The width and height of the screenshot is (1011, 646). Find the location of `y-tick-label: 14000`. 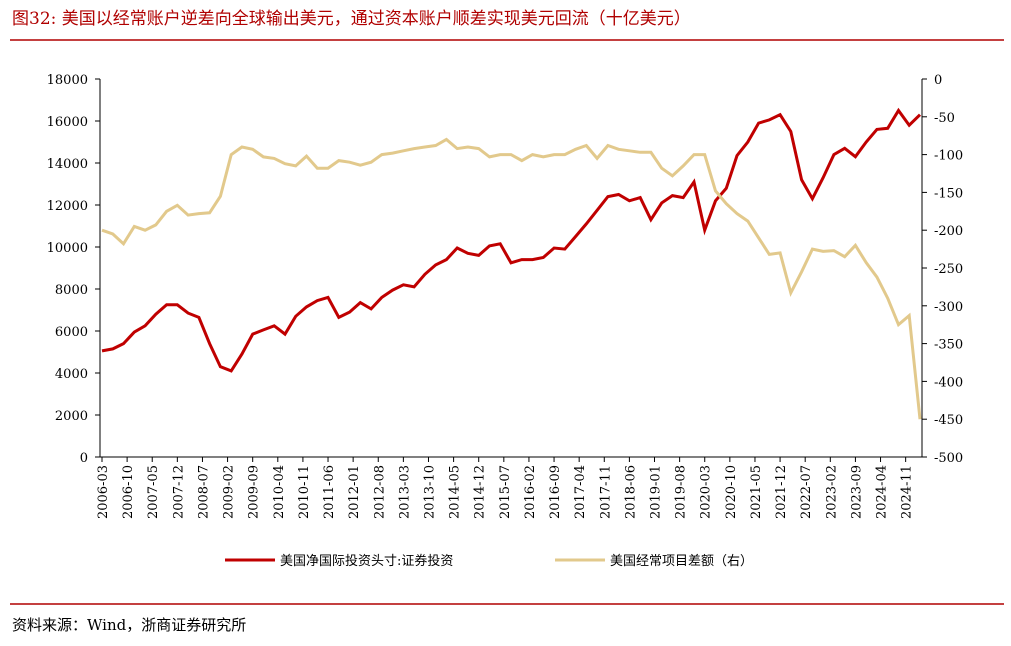

y-tick-label: 14000 is located at coordinates (67, 164).